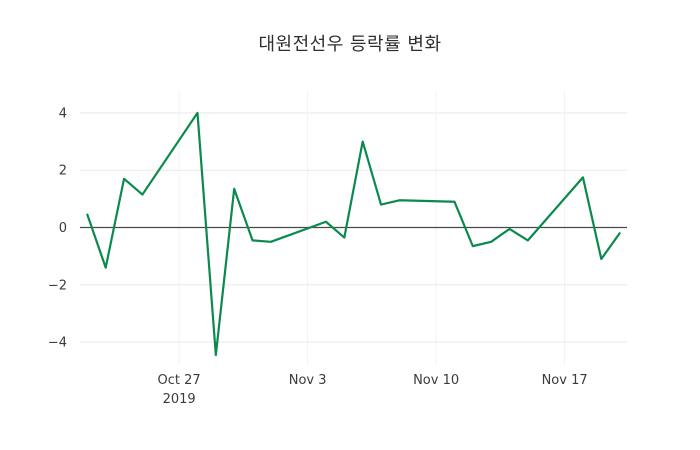 This screenshot has height=450, width=700. What do you see at coordinates (308, 380) in the screenshot?
I see `x-tick-label: Nov 3` at bounding box center [308, 380].